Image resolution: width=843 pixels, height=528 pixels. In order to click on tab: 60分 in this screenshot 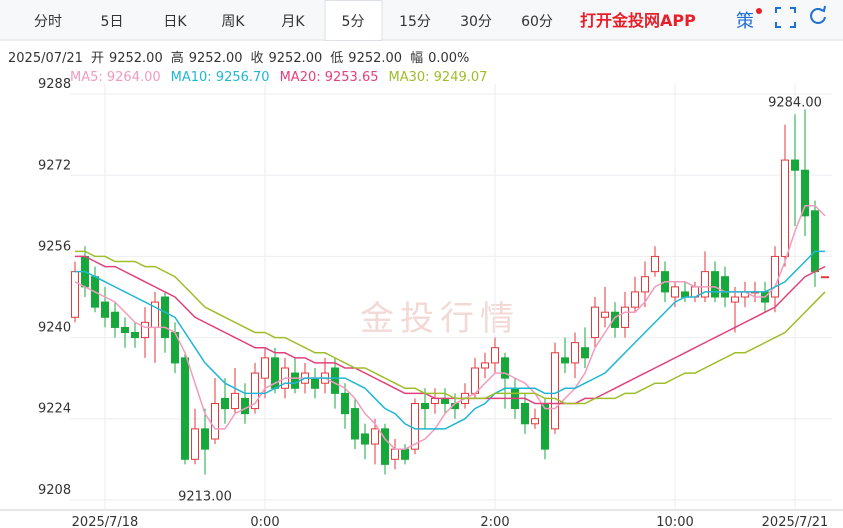, I will do `click(537, 22)`.